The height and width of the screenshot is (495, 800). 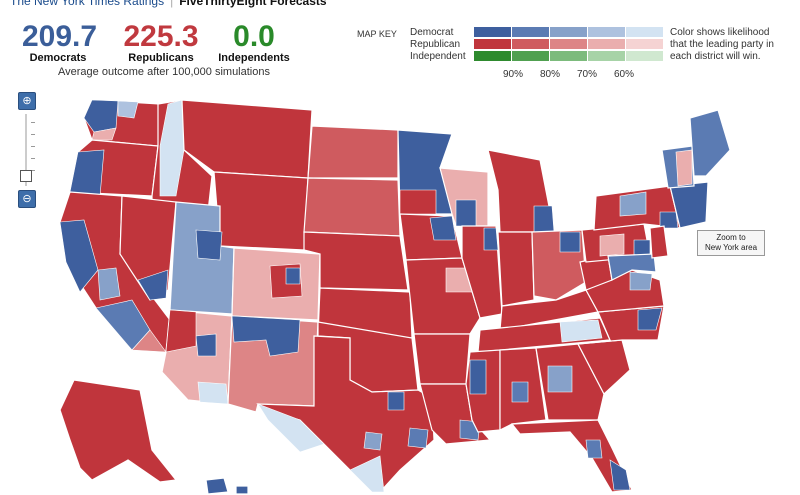 What do you see at coordinates (443, 228) in the screenshot?
I see `district-iowa-east` at bounding box center [443, 228].